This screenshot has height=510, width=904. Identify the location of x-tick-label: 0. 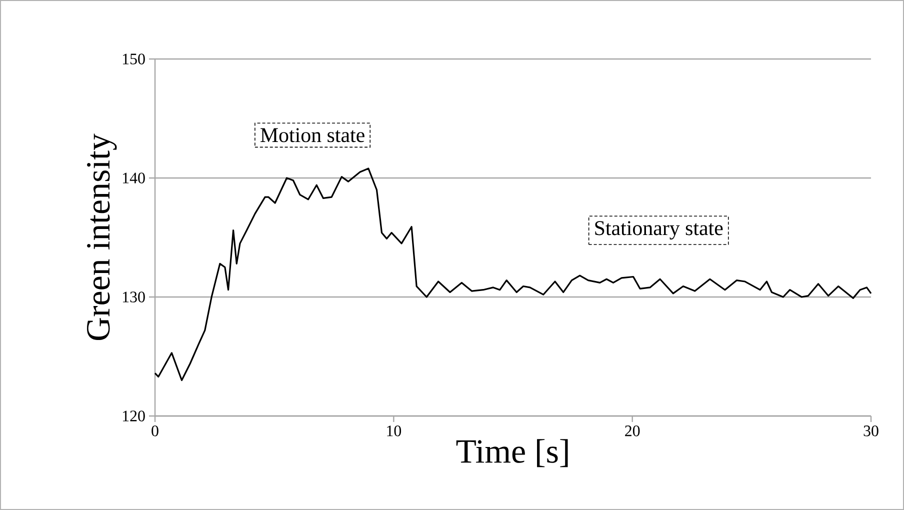
(155, 431).